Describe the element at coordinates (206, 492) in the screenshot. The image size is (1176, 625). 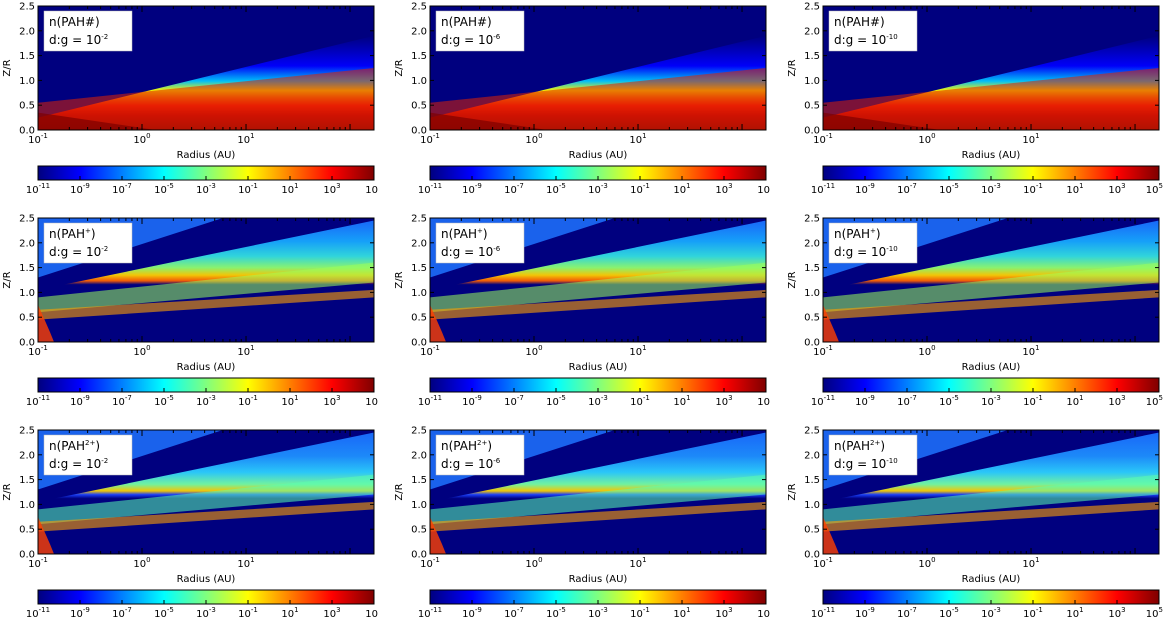
I see `heatmap` at that location.